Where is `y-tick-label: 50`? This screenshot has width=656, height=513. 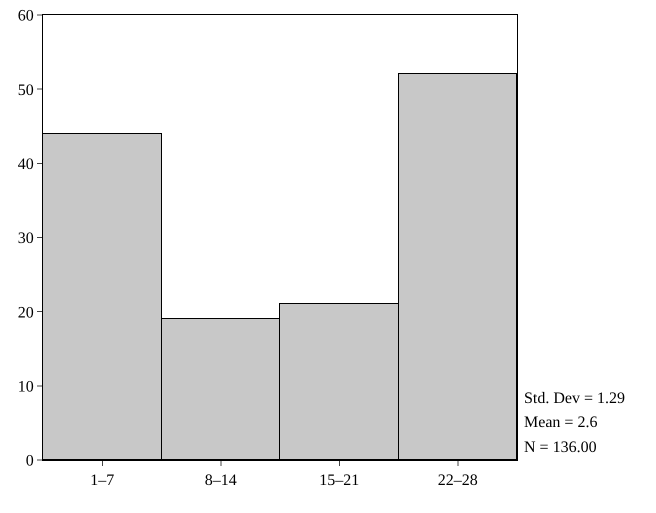
y-tick-label: 50 is located at coordinates (26, 90).